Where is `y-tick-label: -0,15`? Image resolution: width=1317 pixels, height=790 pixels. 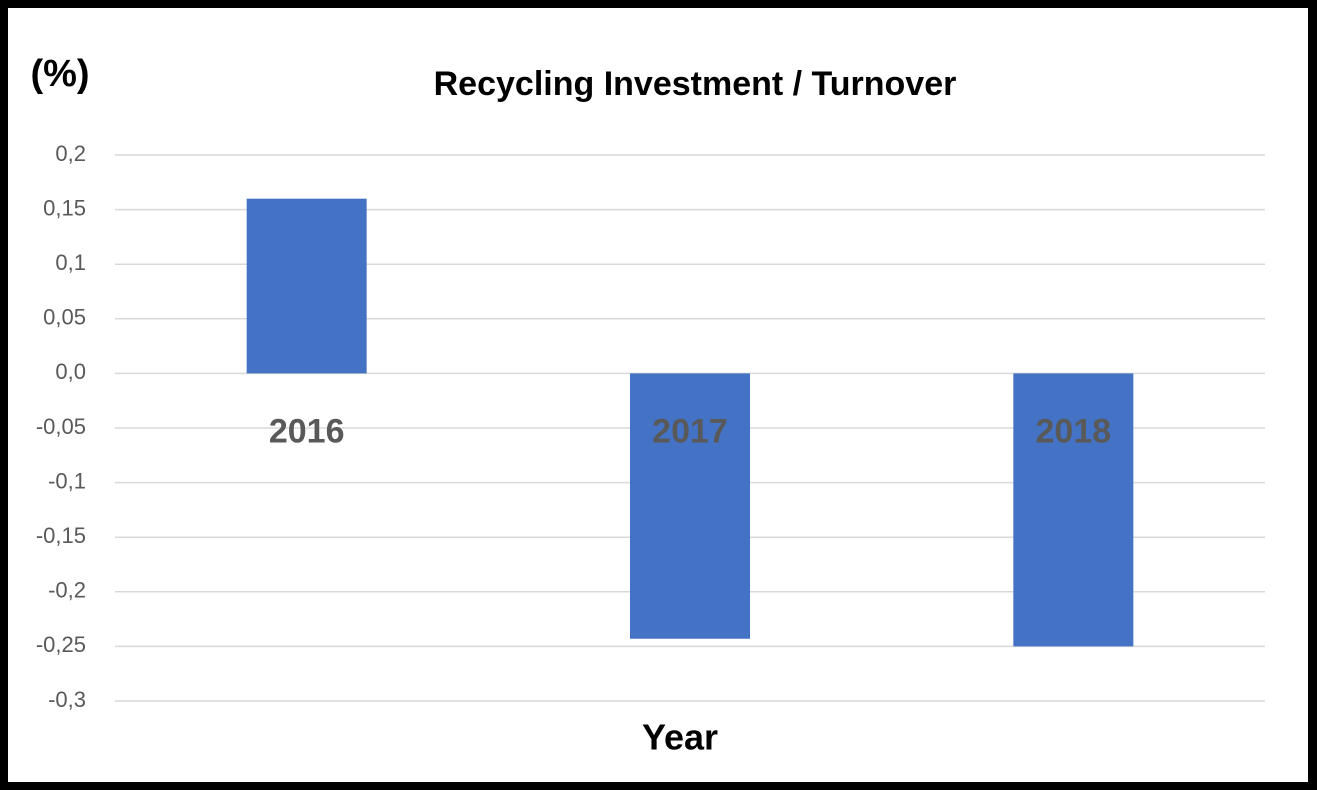
y-tick-label: -0,15 is located at coordinates (61, 535).